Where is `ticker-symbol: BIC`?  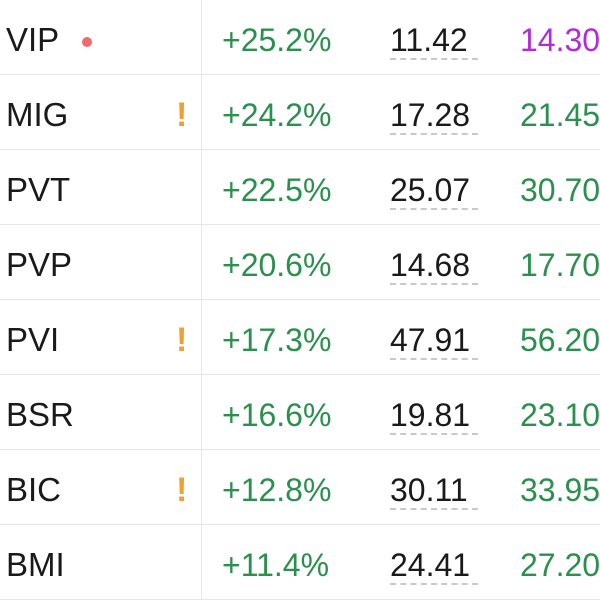 ticker-symbol: BIC is located at coordinates (34, 489).